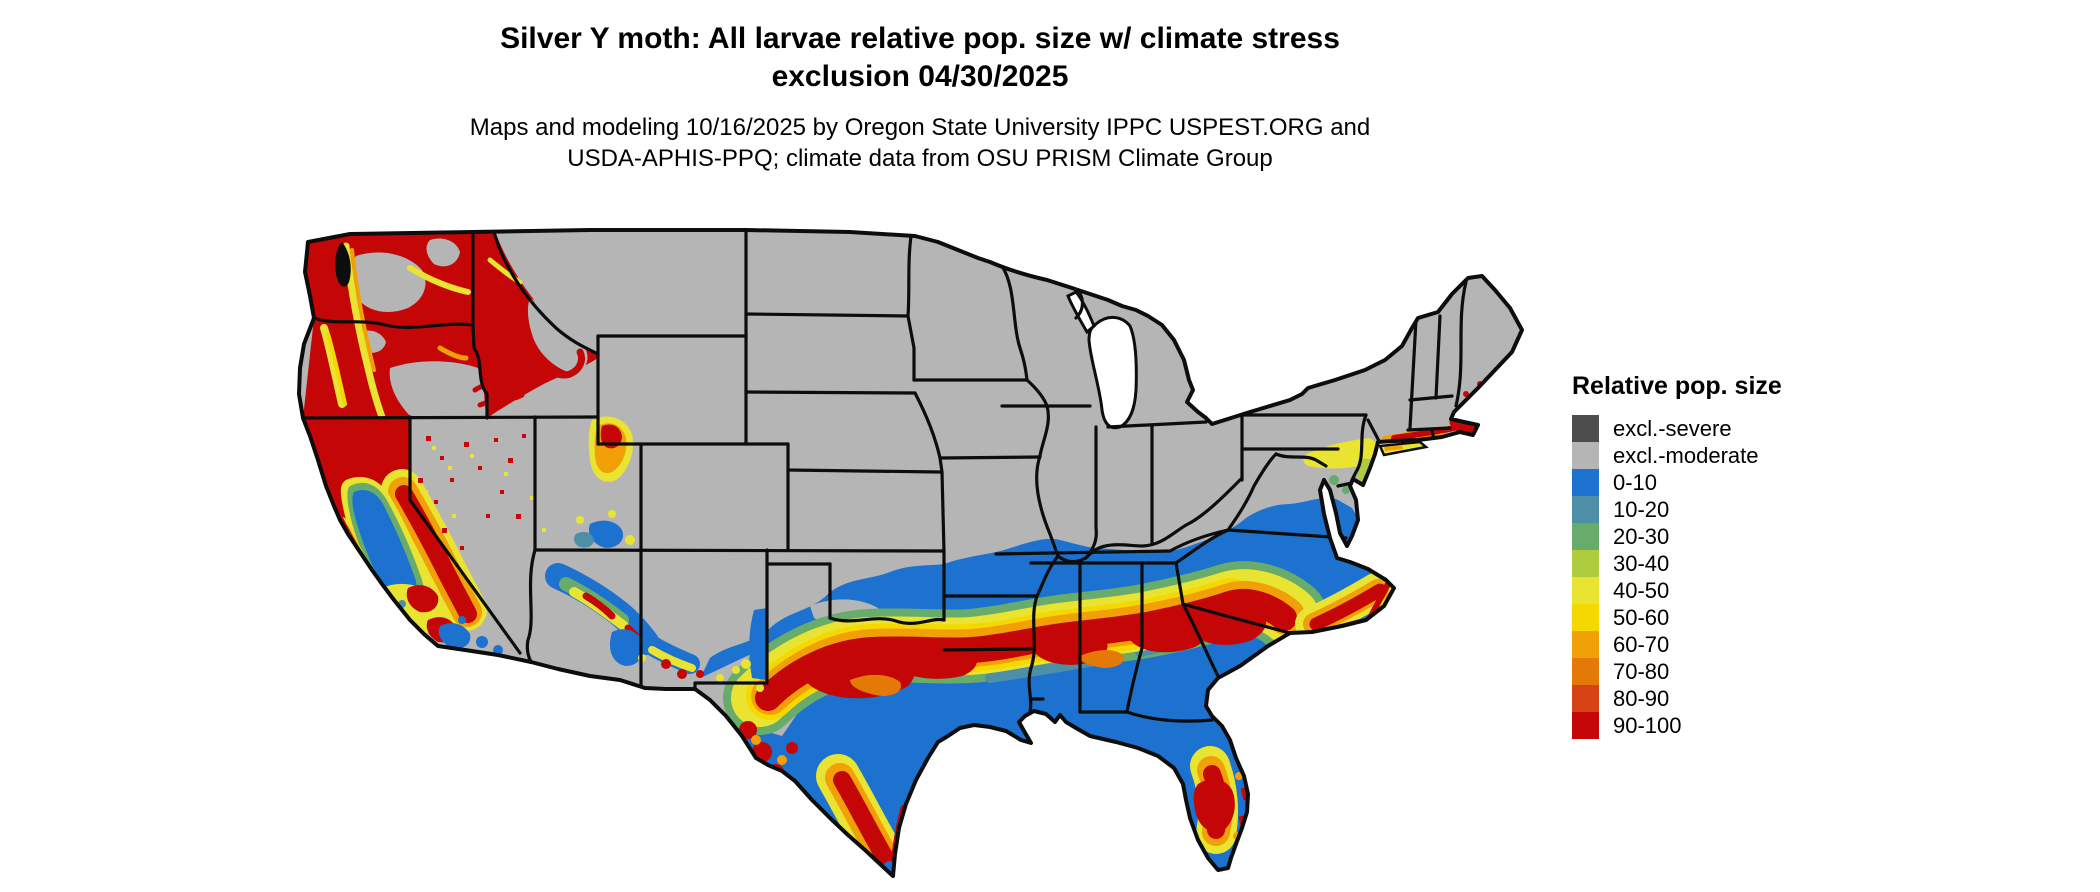 Image resolution: width=2100 pixels, height=892 pixels. I want to click on legend-item: 30-40, so click(1702, 563).